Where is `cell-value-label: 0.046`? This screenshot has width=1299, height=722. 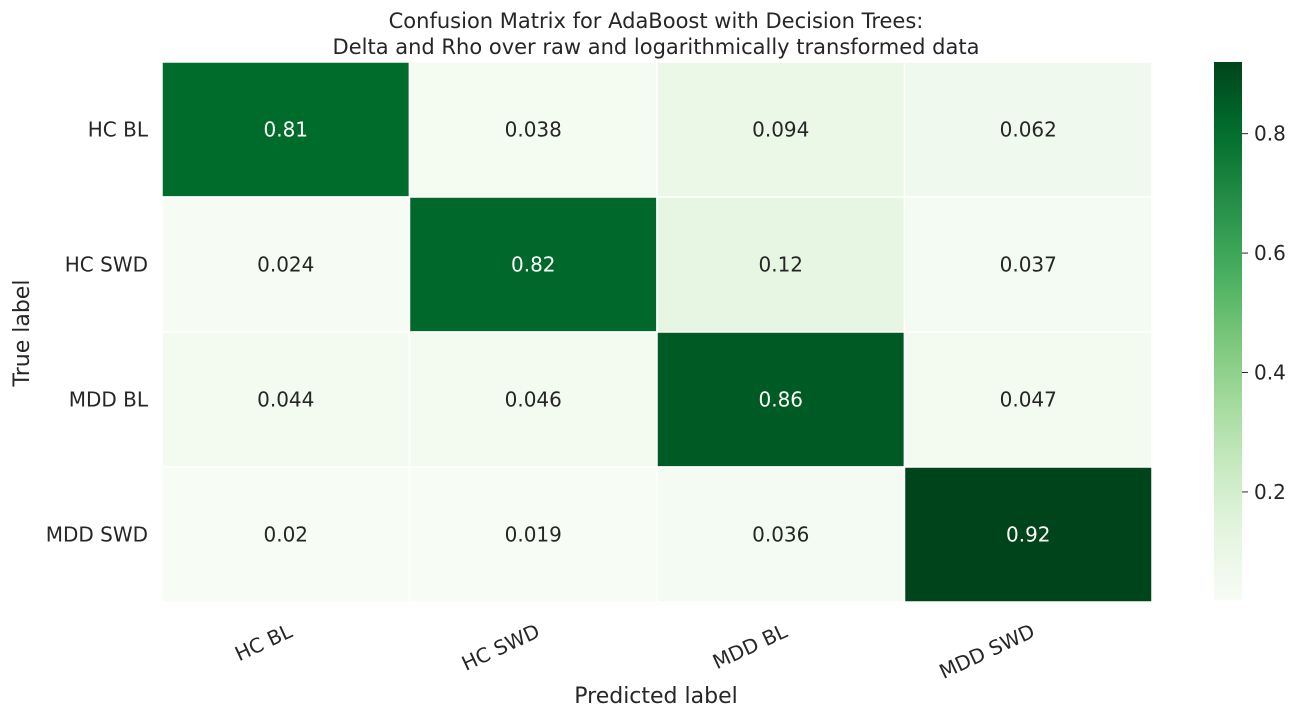
cell-value-label: 0.046 is located at coordinates (533, 400).